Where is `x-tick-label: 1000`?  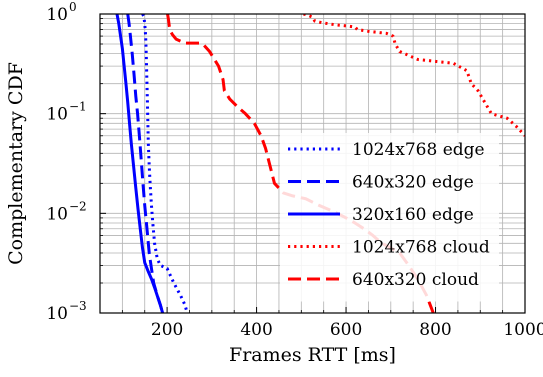
x-tick-label: 1000 is located at coordinates (523, 330).